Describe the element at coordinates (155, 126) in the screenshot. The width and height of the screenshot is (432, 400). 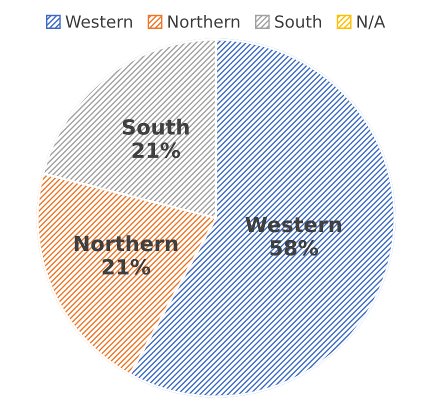
I see `slice-label: South` at that location.